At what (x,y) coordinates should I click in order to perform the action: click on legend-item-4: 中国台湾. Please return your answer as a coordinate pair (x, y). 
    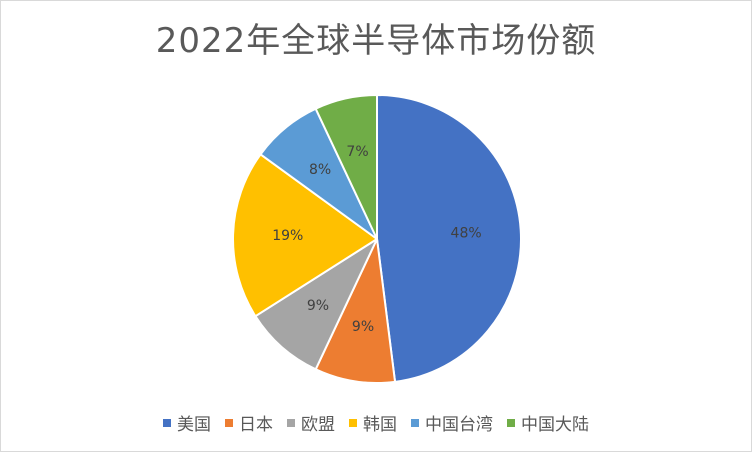
    Looking at the image, I should click on (452, 422).